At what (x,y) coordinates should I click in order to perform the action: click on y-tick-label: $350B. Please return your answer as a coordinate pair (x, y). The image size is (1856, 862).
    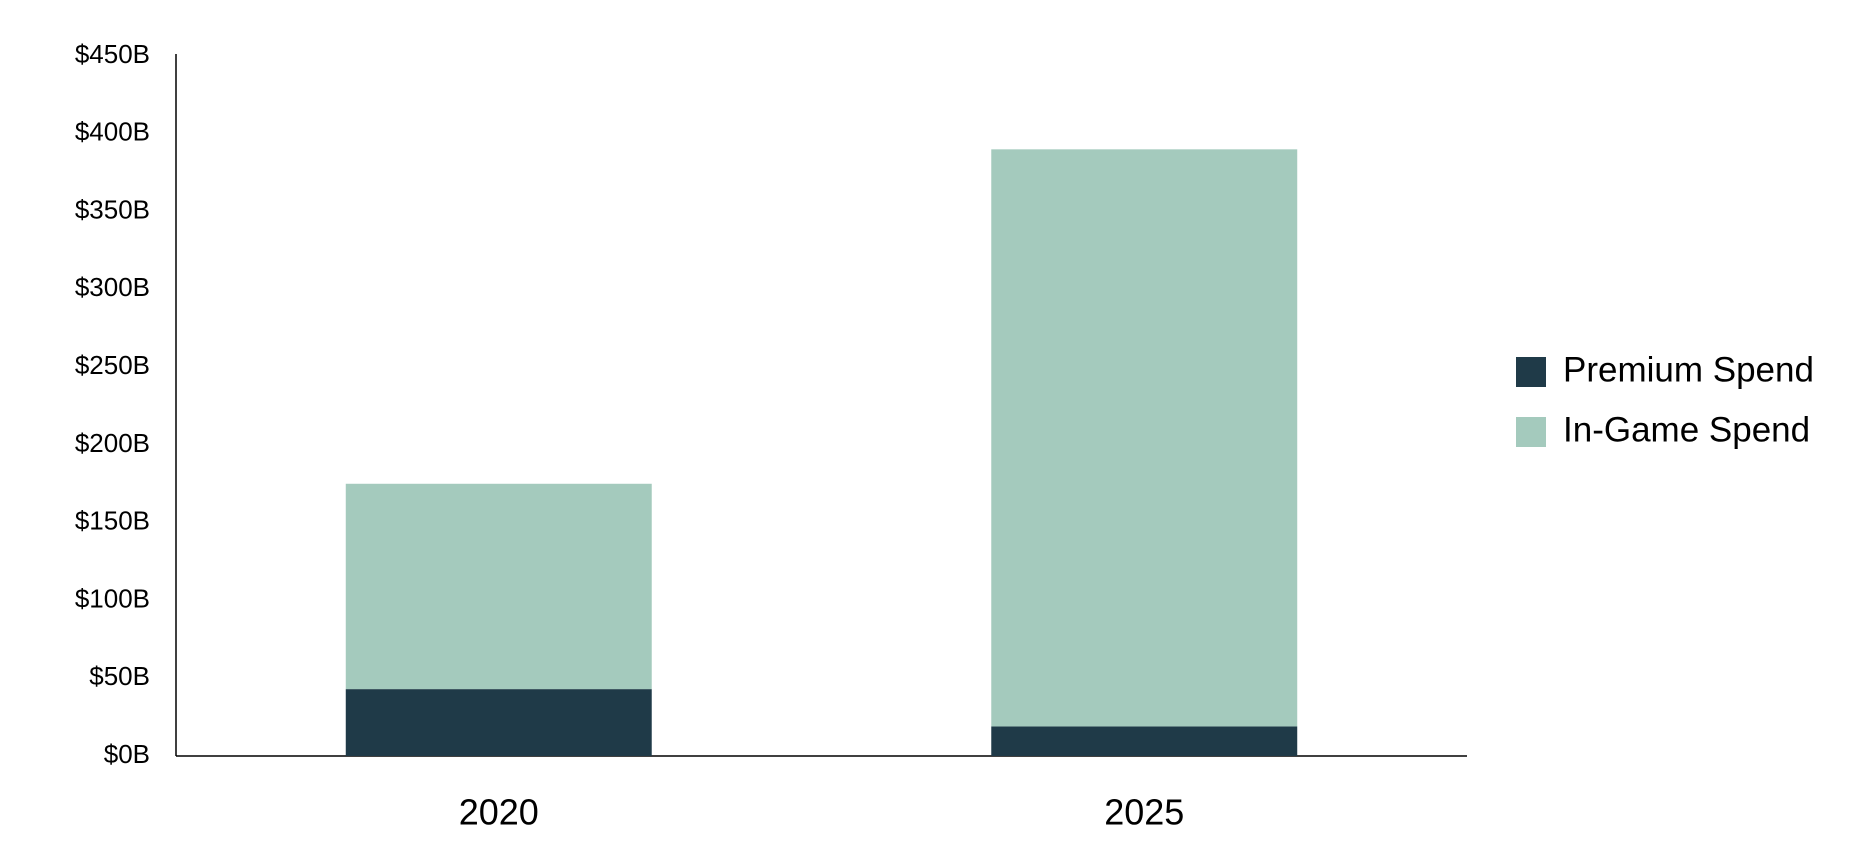
    Looking at the image, I should click on (112, 209).